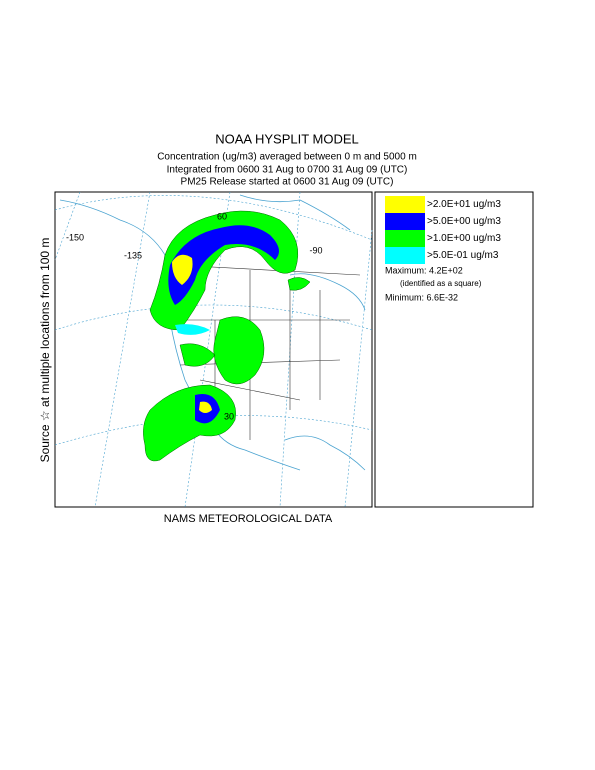 The height and width of the screenshot is (770, 595). What do you see at coordinates (222, 216) in the screenshot?
I see `grid-label: 60` at bounding box center [222, 216].